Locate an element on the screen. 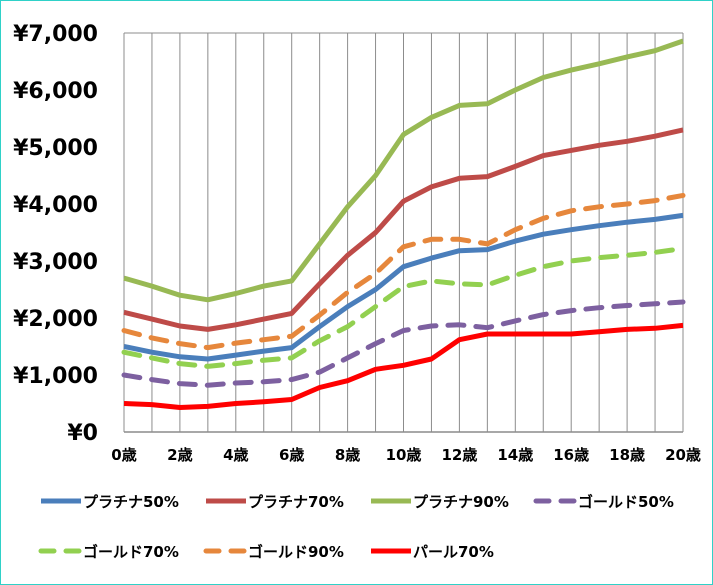  legend-item: プラチナ90% is located at coordinates (440, 502).